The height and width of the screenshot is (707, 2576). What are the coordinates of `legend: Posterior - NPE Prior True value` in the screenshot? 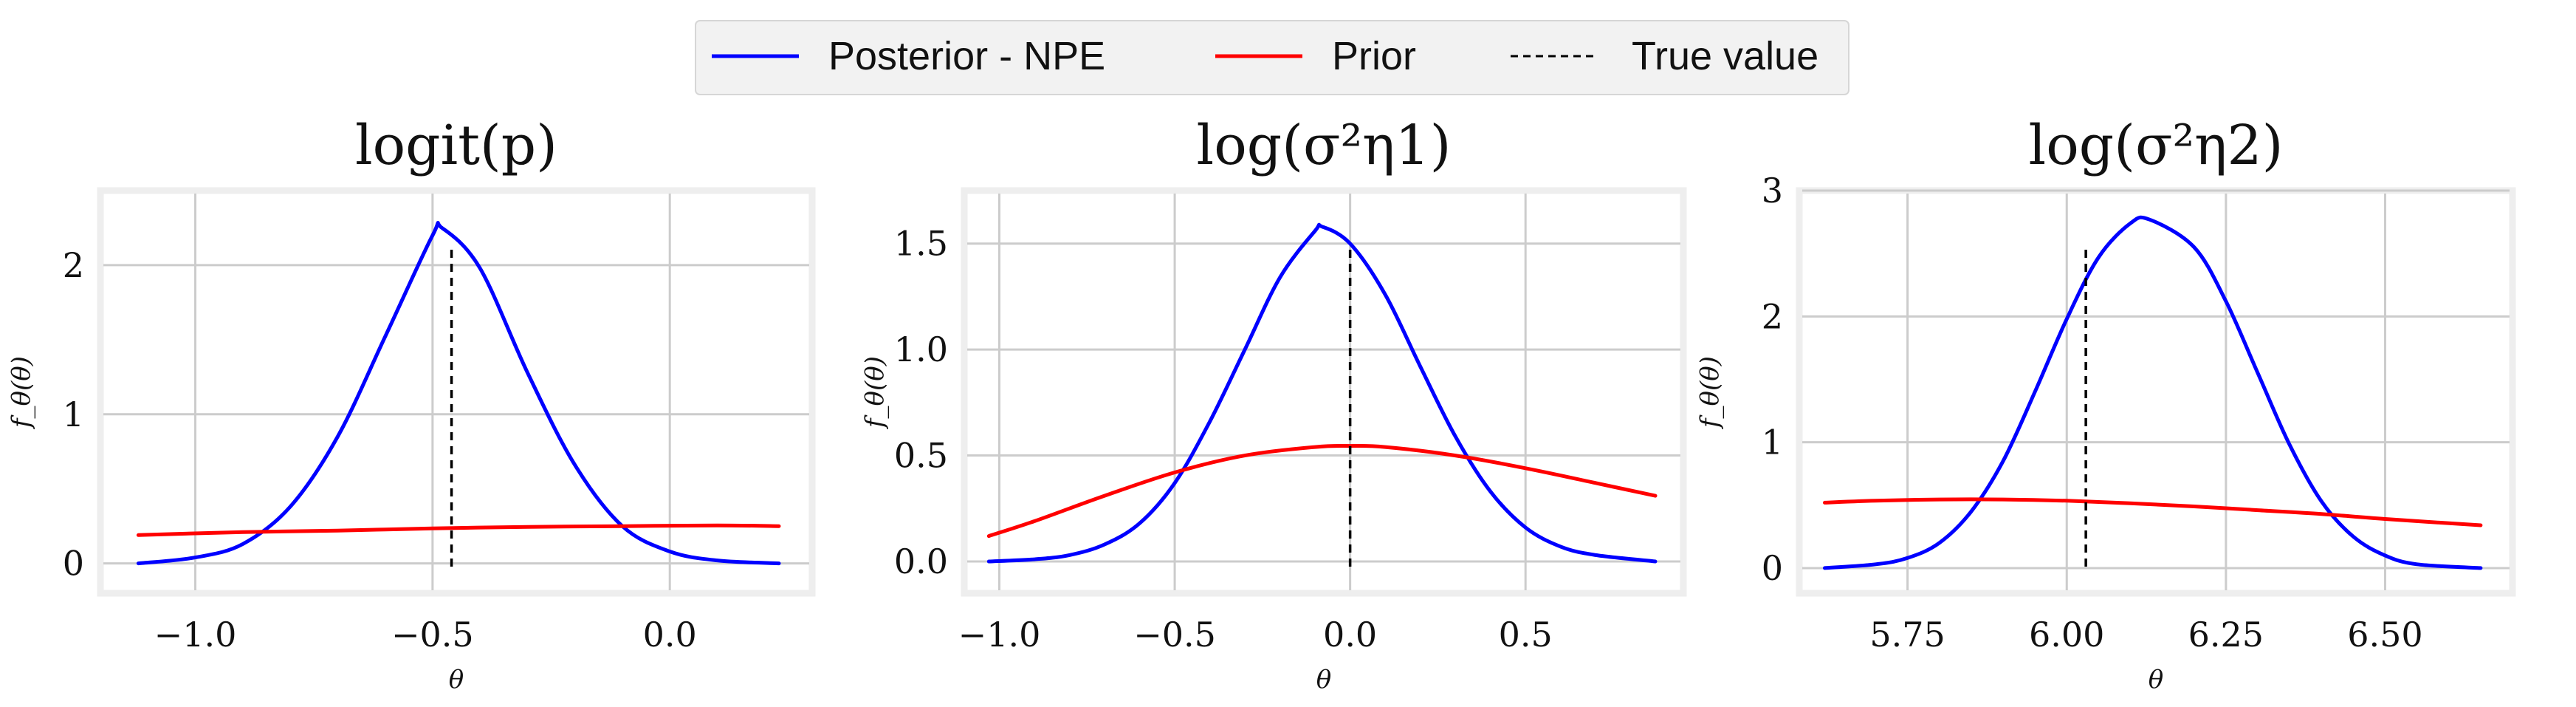 It's located at (1272, 58).